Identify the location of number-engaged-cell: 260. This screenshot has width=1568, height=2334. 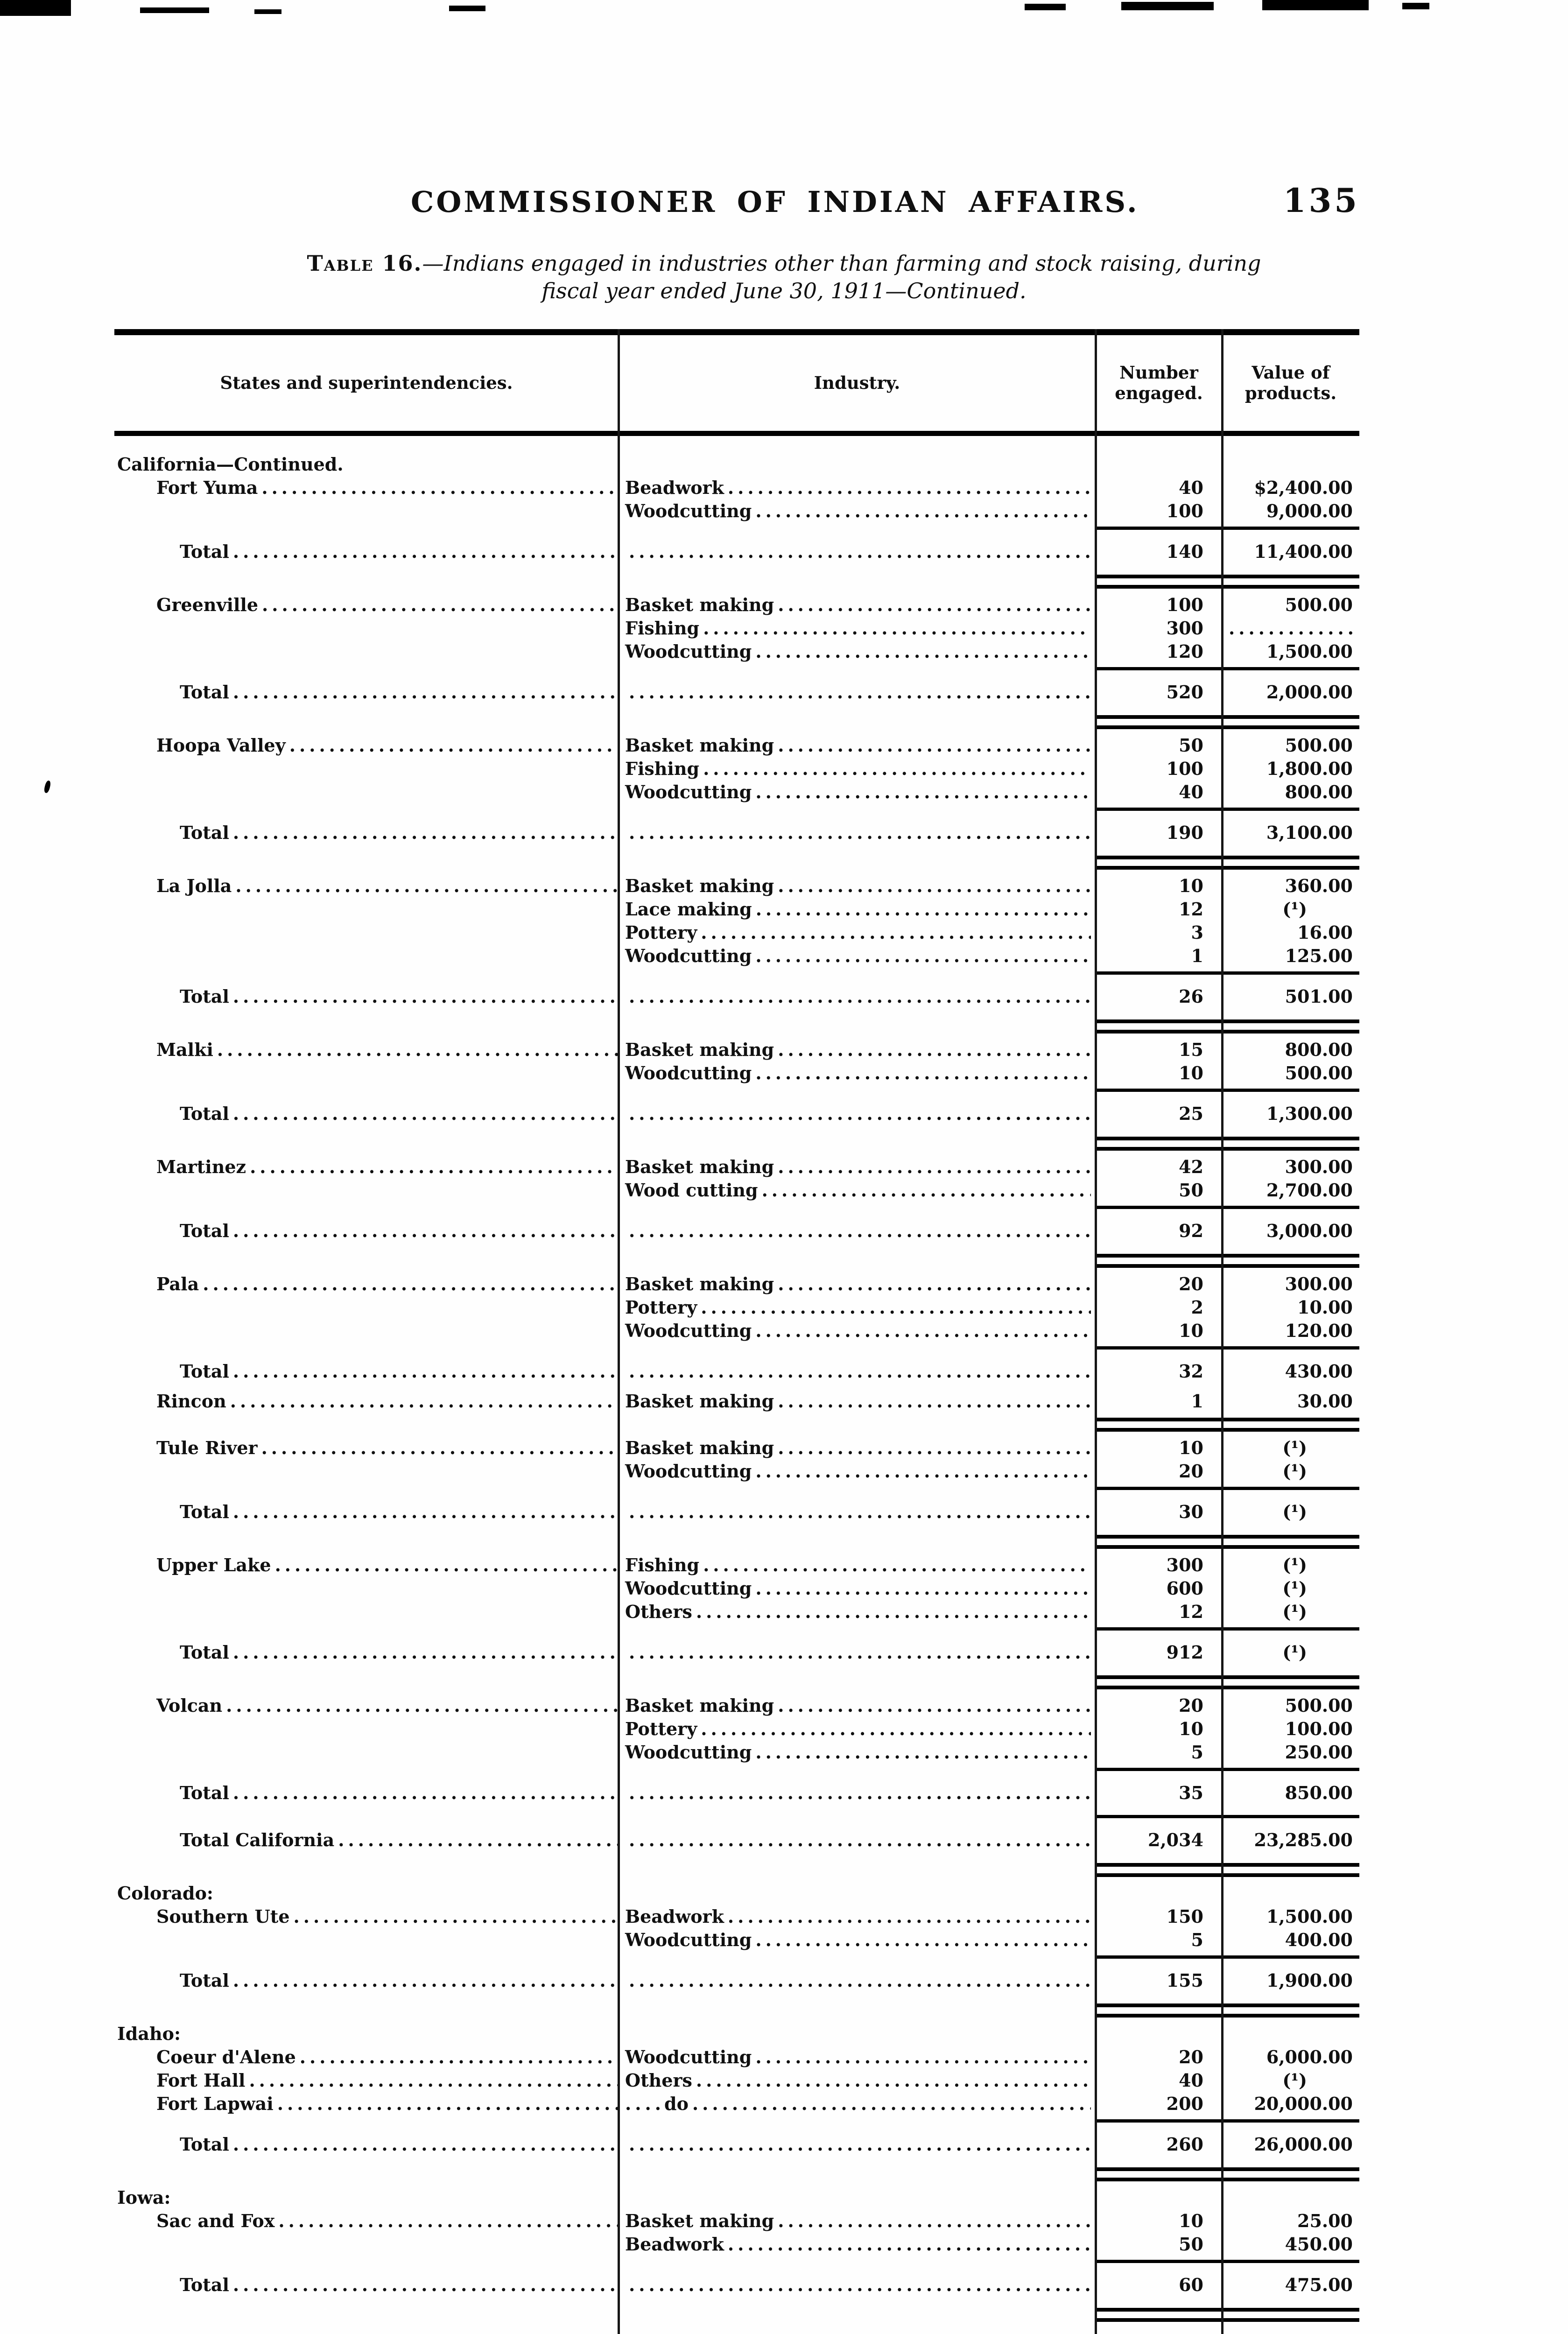
(1184, 2144).